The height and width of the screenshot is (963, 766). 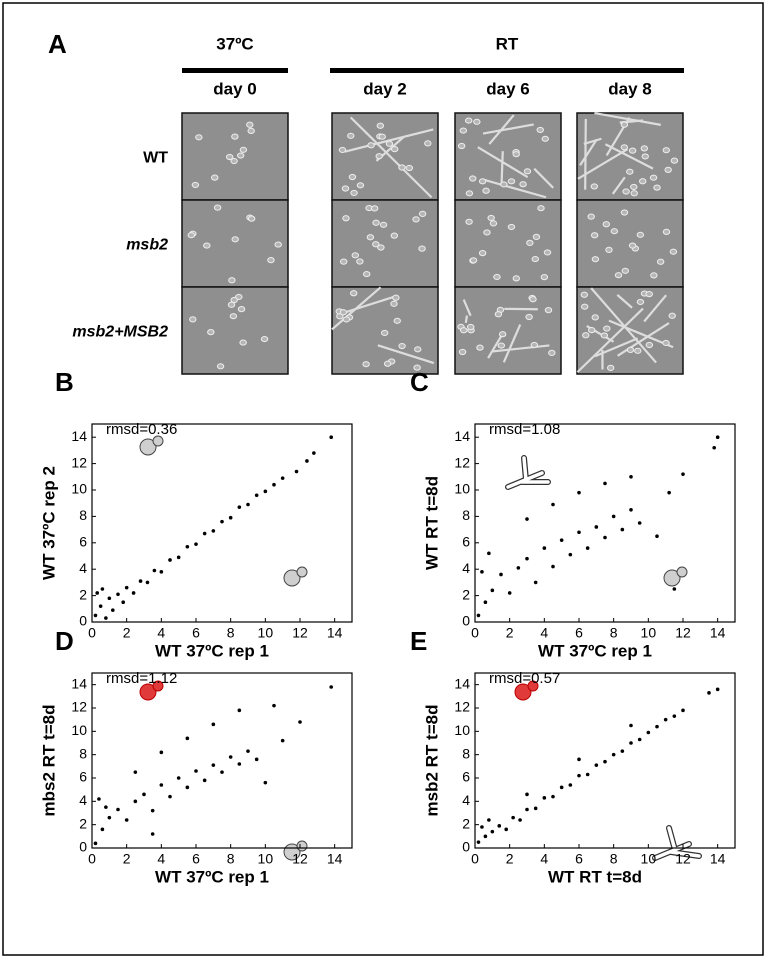 I want to click on column-header: day 0, so click(x=234, y=88).